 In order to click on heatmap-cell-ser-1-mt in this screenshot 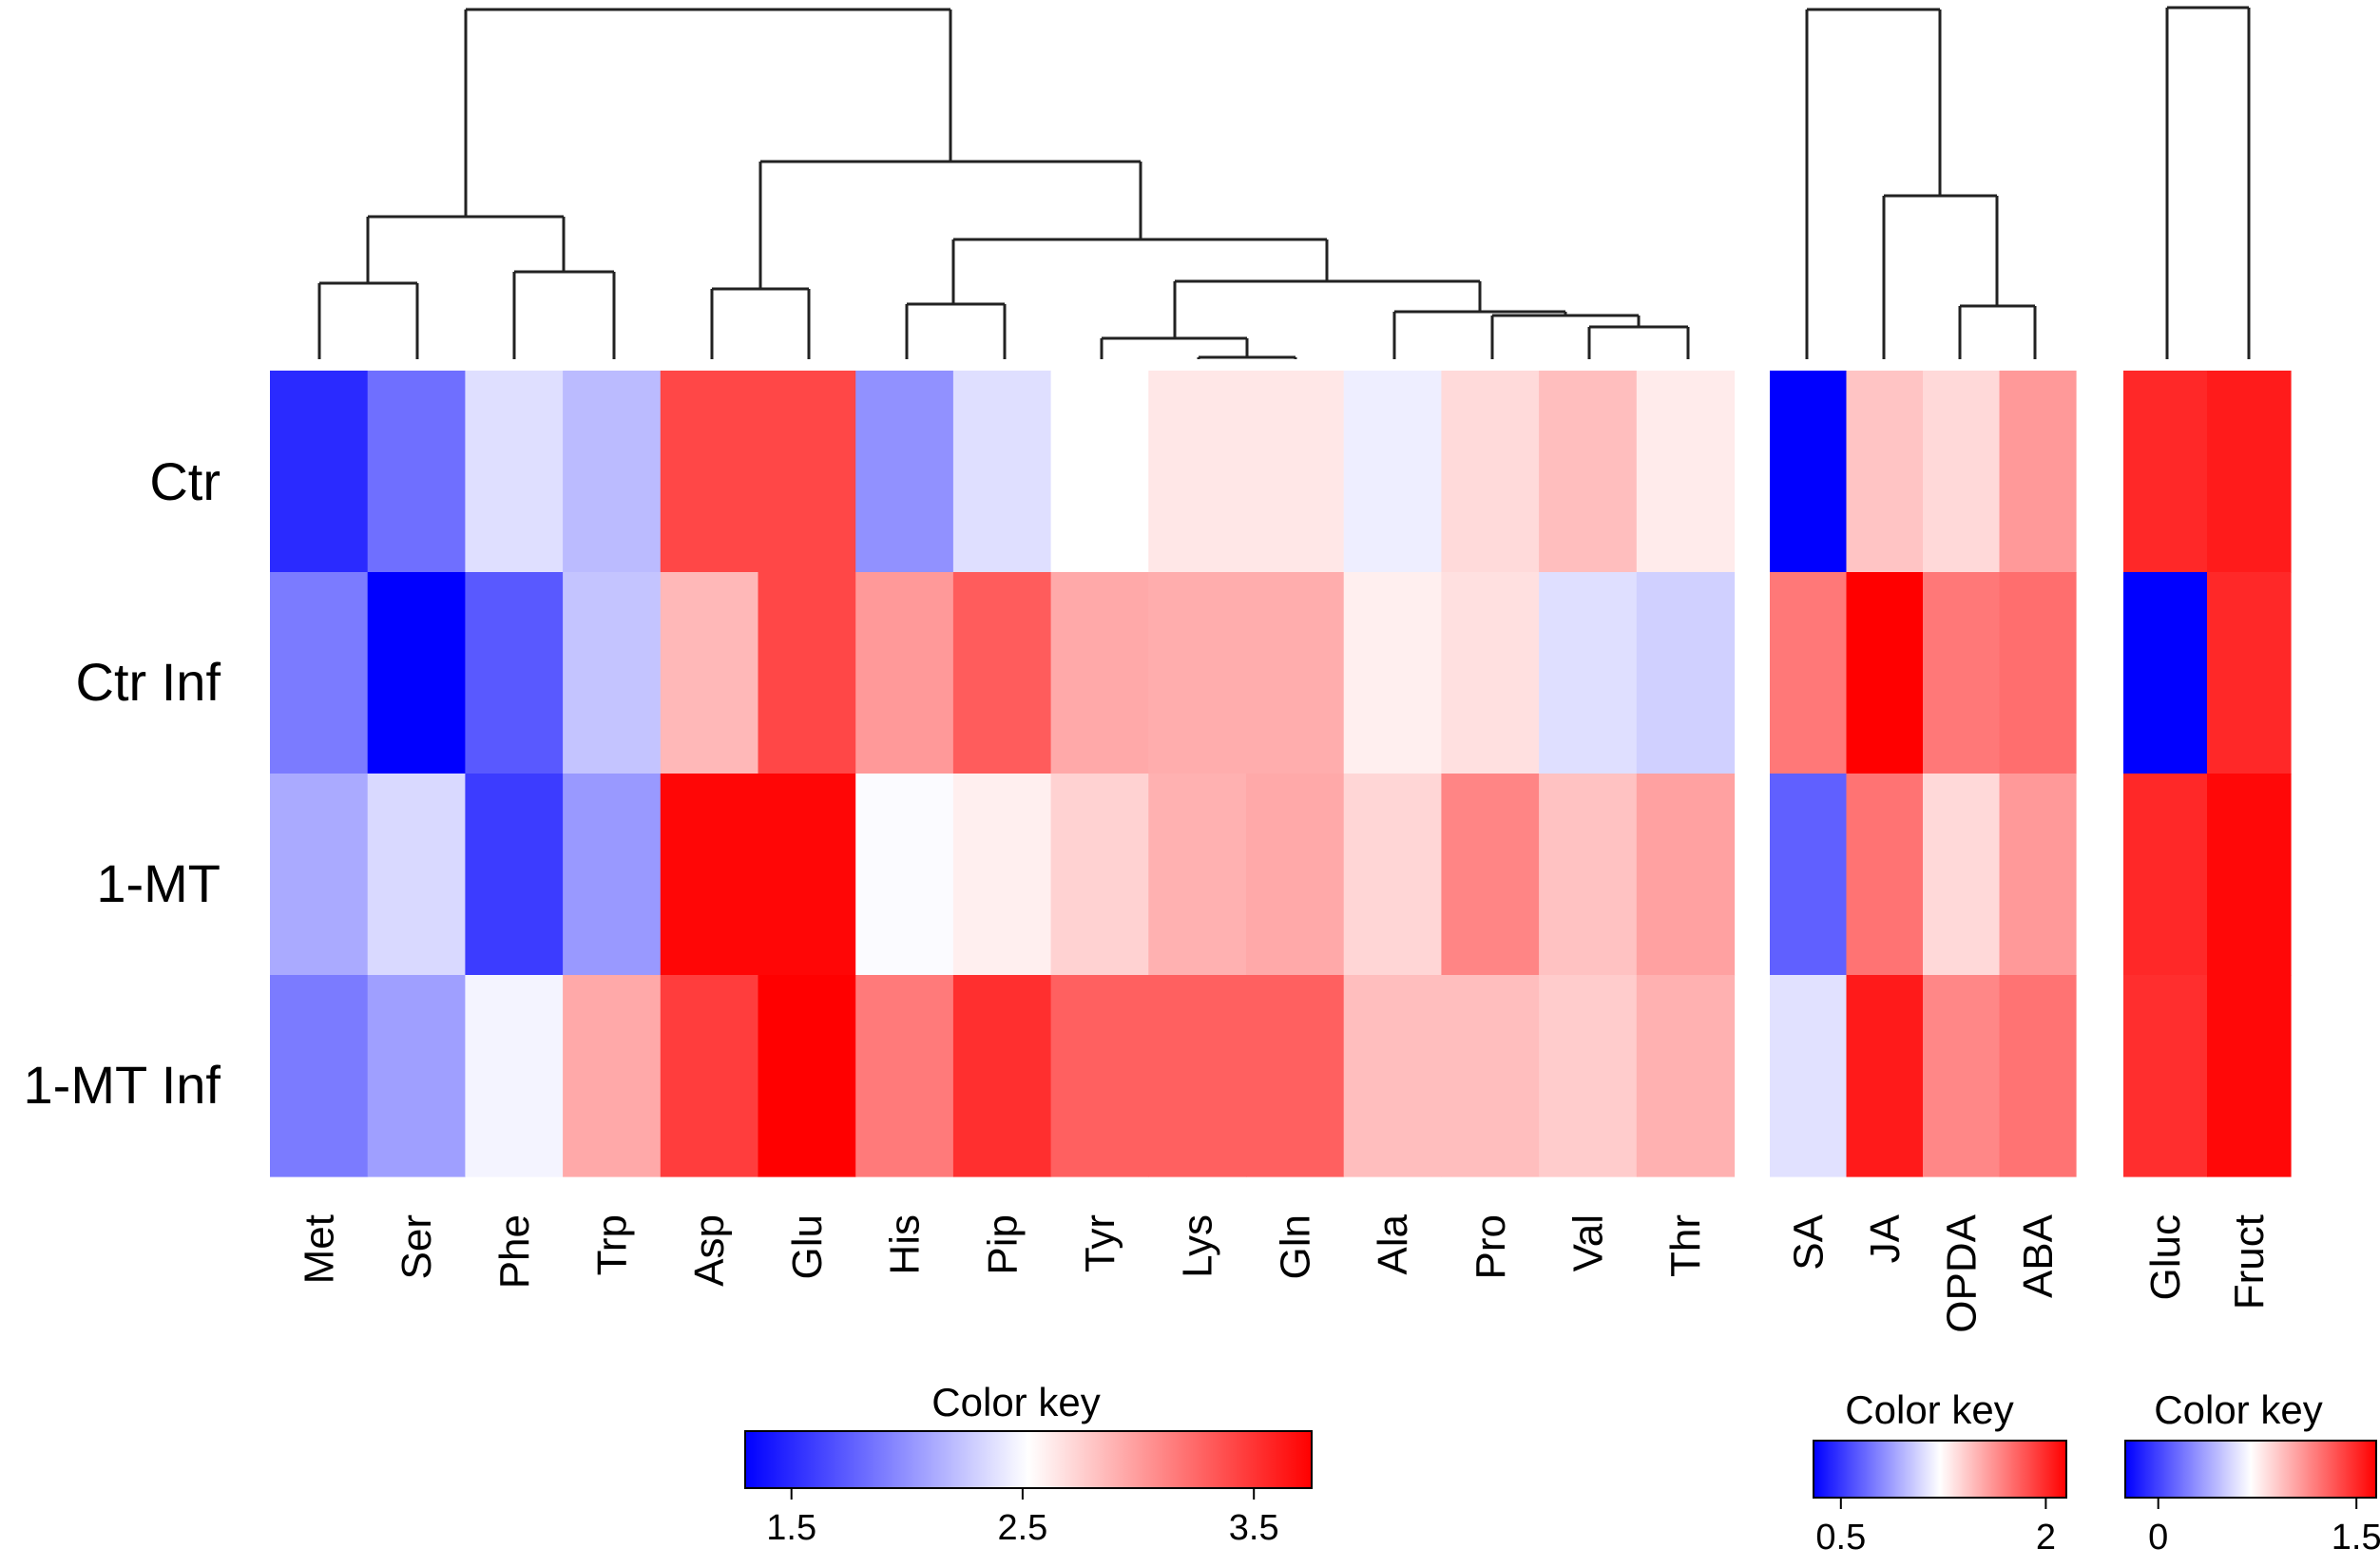, I will do `click(416, 875)`.